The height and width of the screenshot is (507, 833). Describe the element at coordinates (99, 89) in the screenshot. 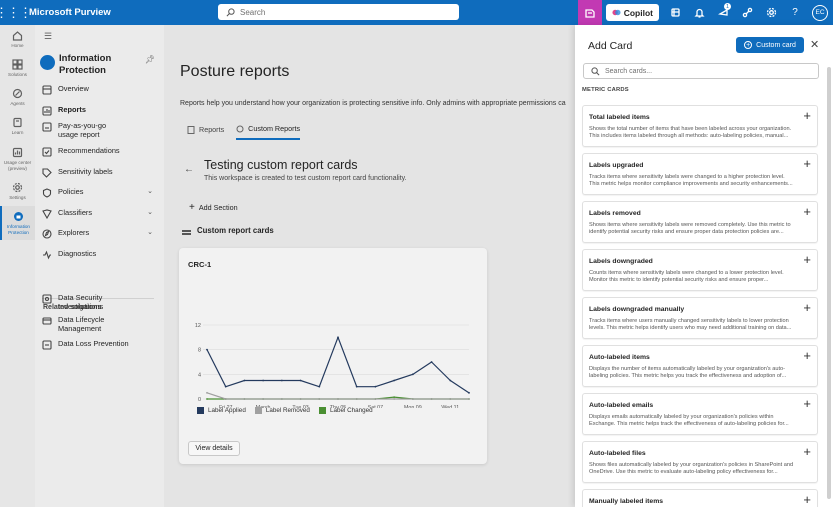

I see `nav-overview: Overview` at that location.